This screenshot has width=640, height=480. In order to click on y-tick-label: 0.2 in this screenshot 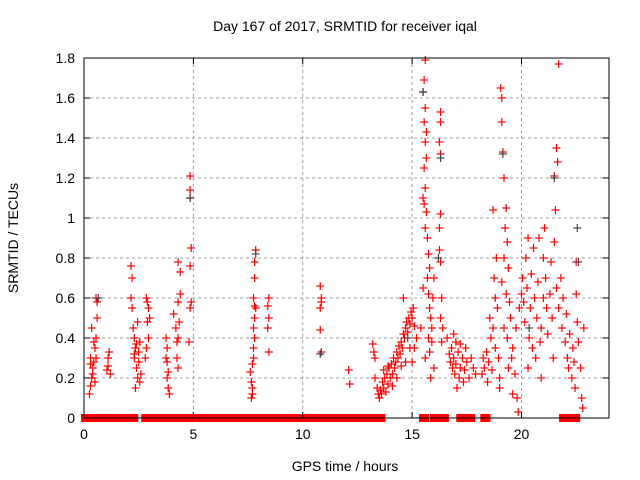, I will do `click(66, 378)`.